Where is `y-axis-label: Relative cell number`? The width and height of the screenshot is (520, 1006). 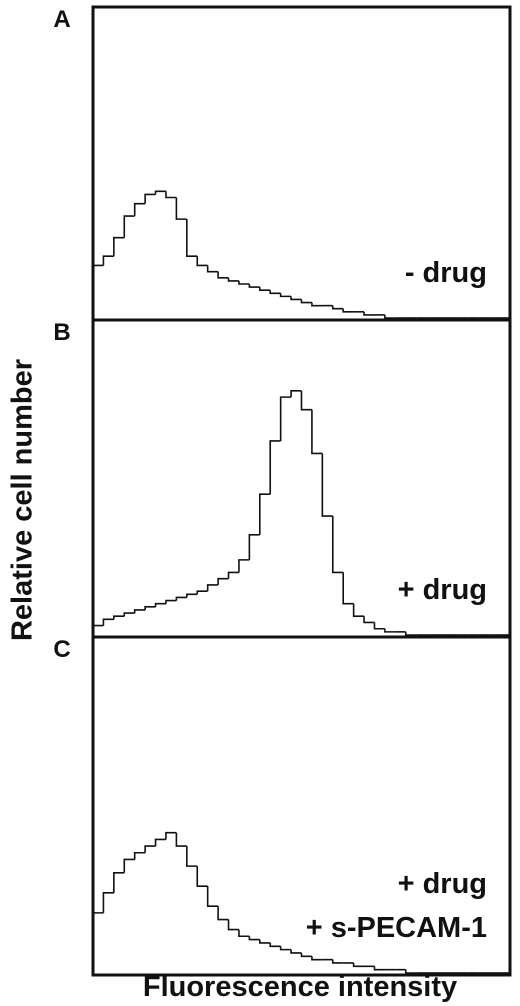 y-axis-label: Relative cell number is located at coordinates (23, 500).